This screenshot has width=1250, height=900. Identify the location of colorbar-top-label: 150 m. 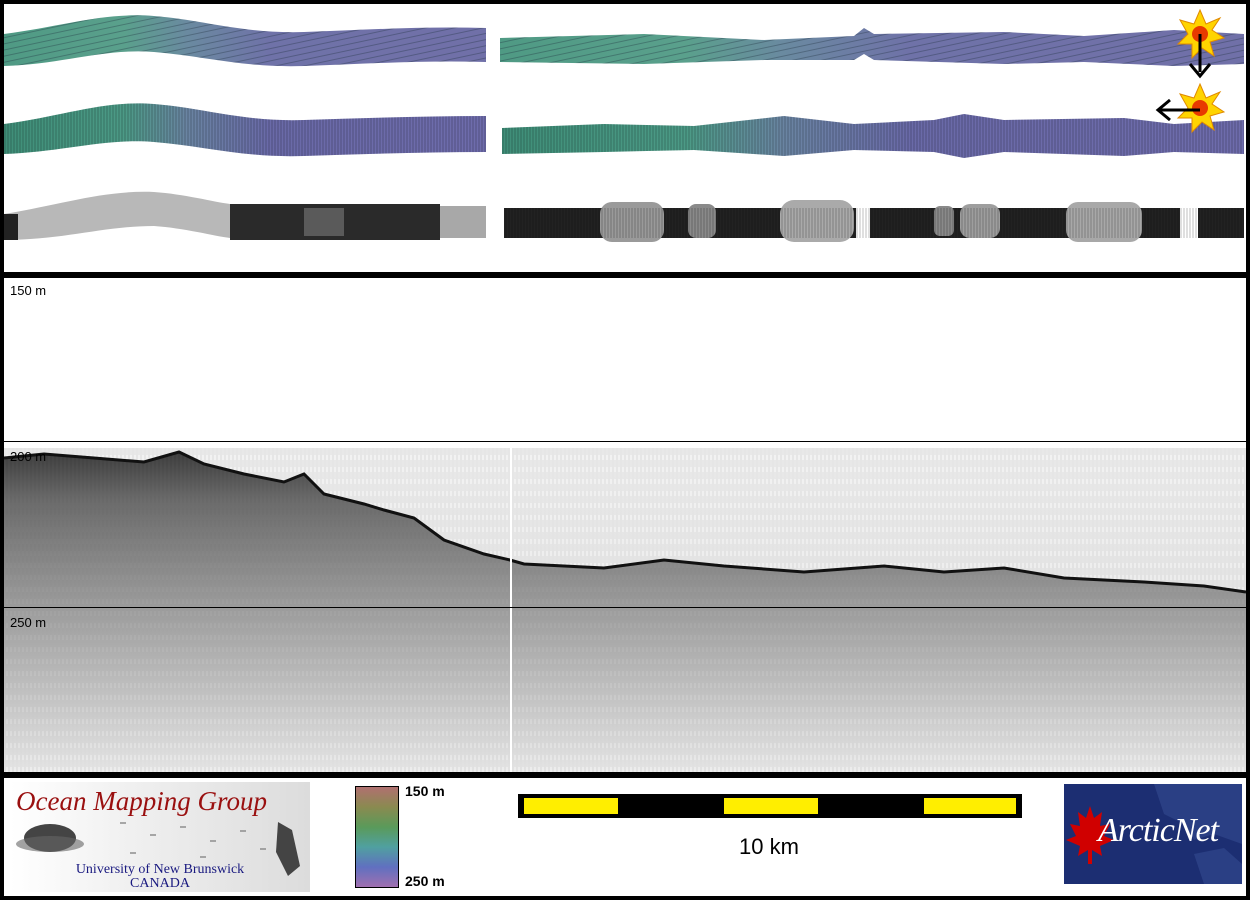
(425, 791).